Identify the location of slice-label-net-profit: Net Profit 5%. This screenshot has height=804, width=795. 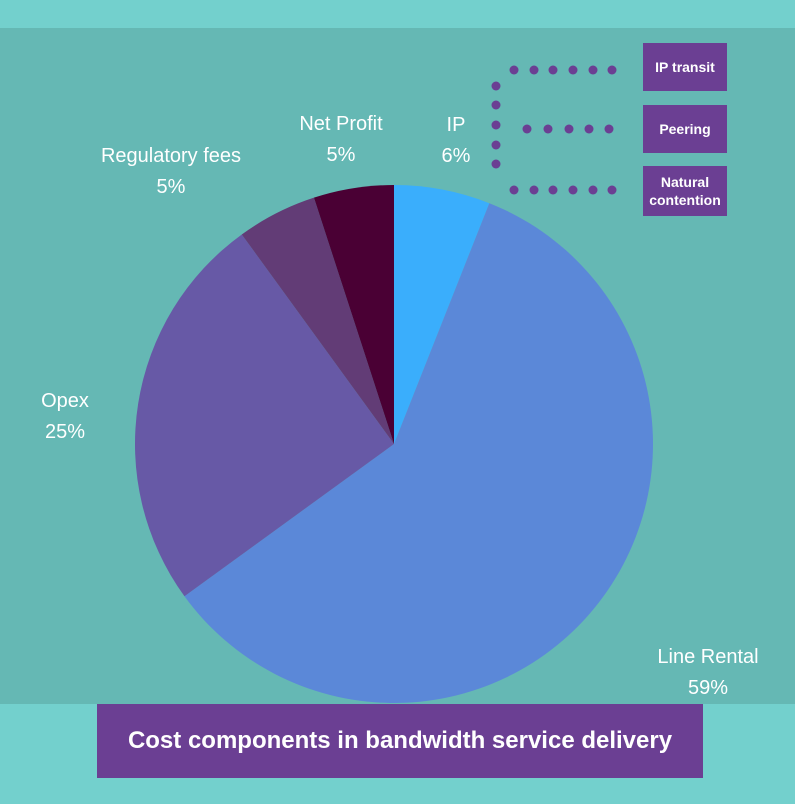
(340, 140).